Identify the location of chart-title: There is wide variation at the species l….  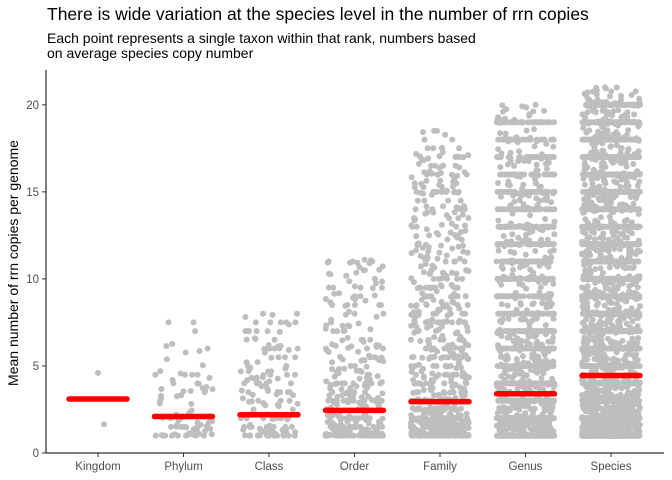
(318, 14).